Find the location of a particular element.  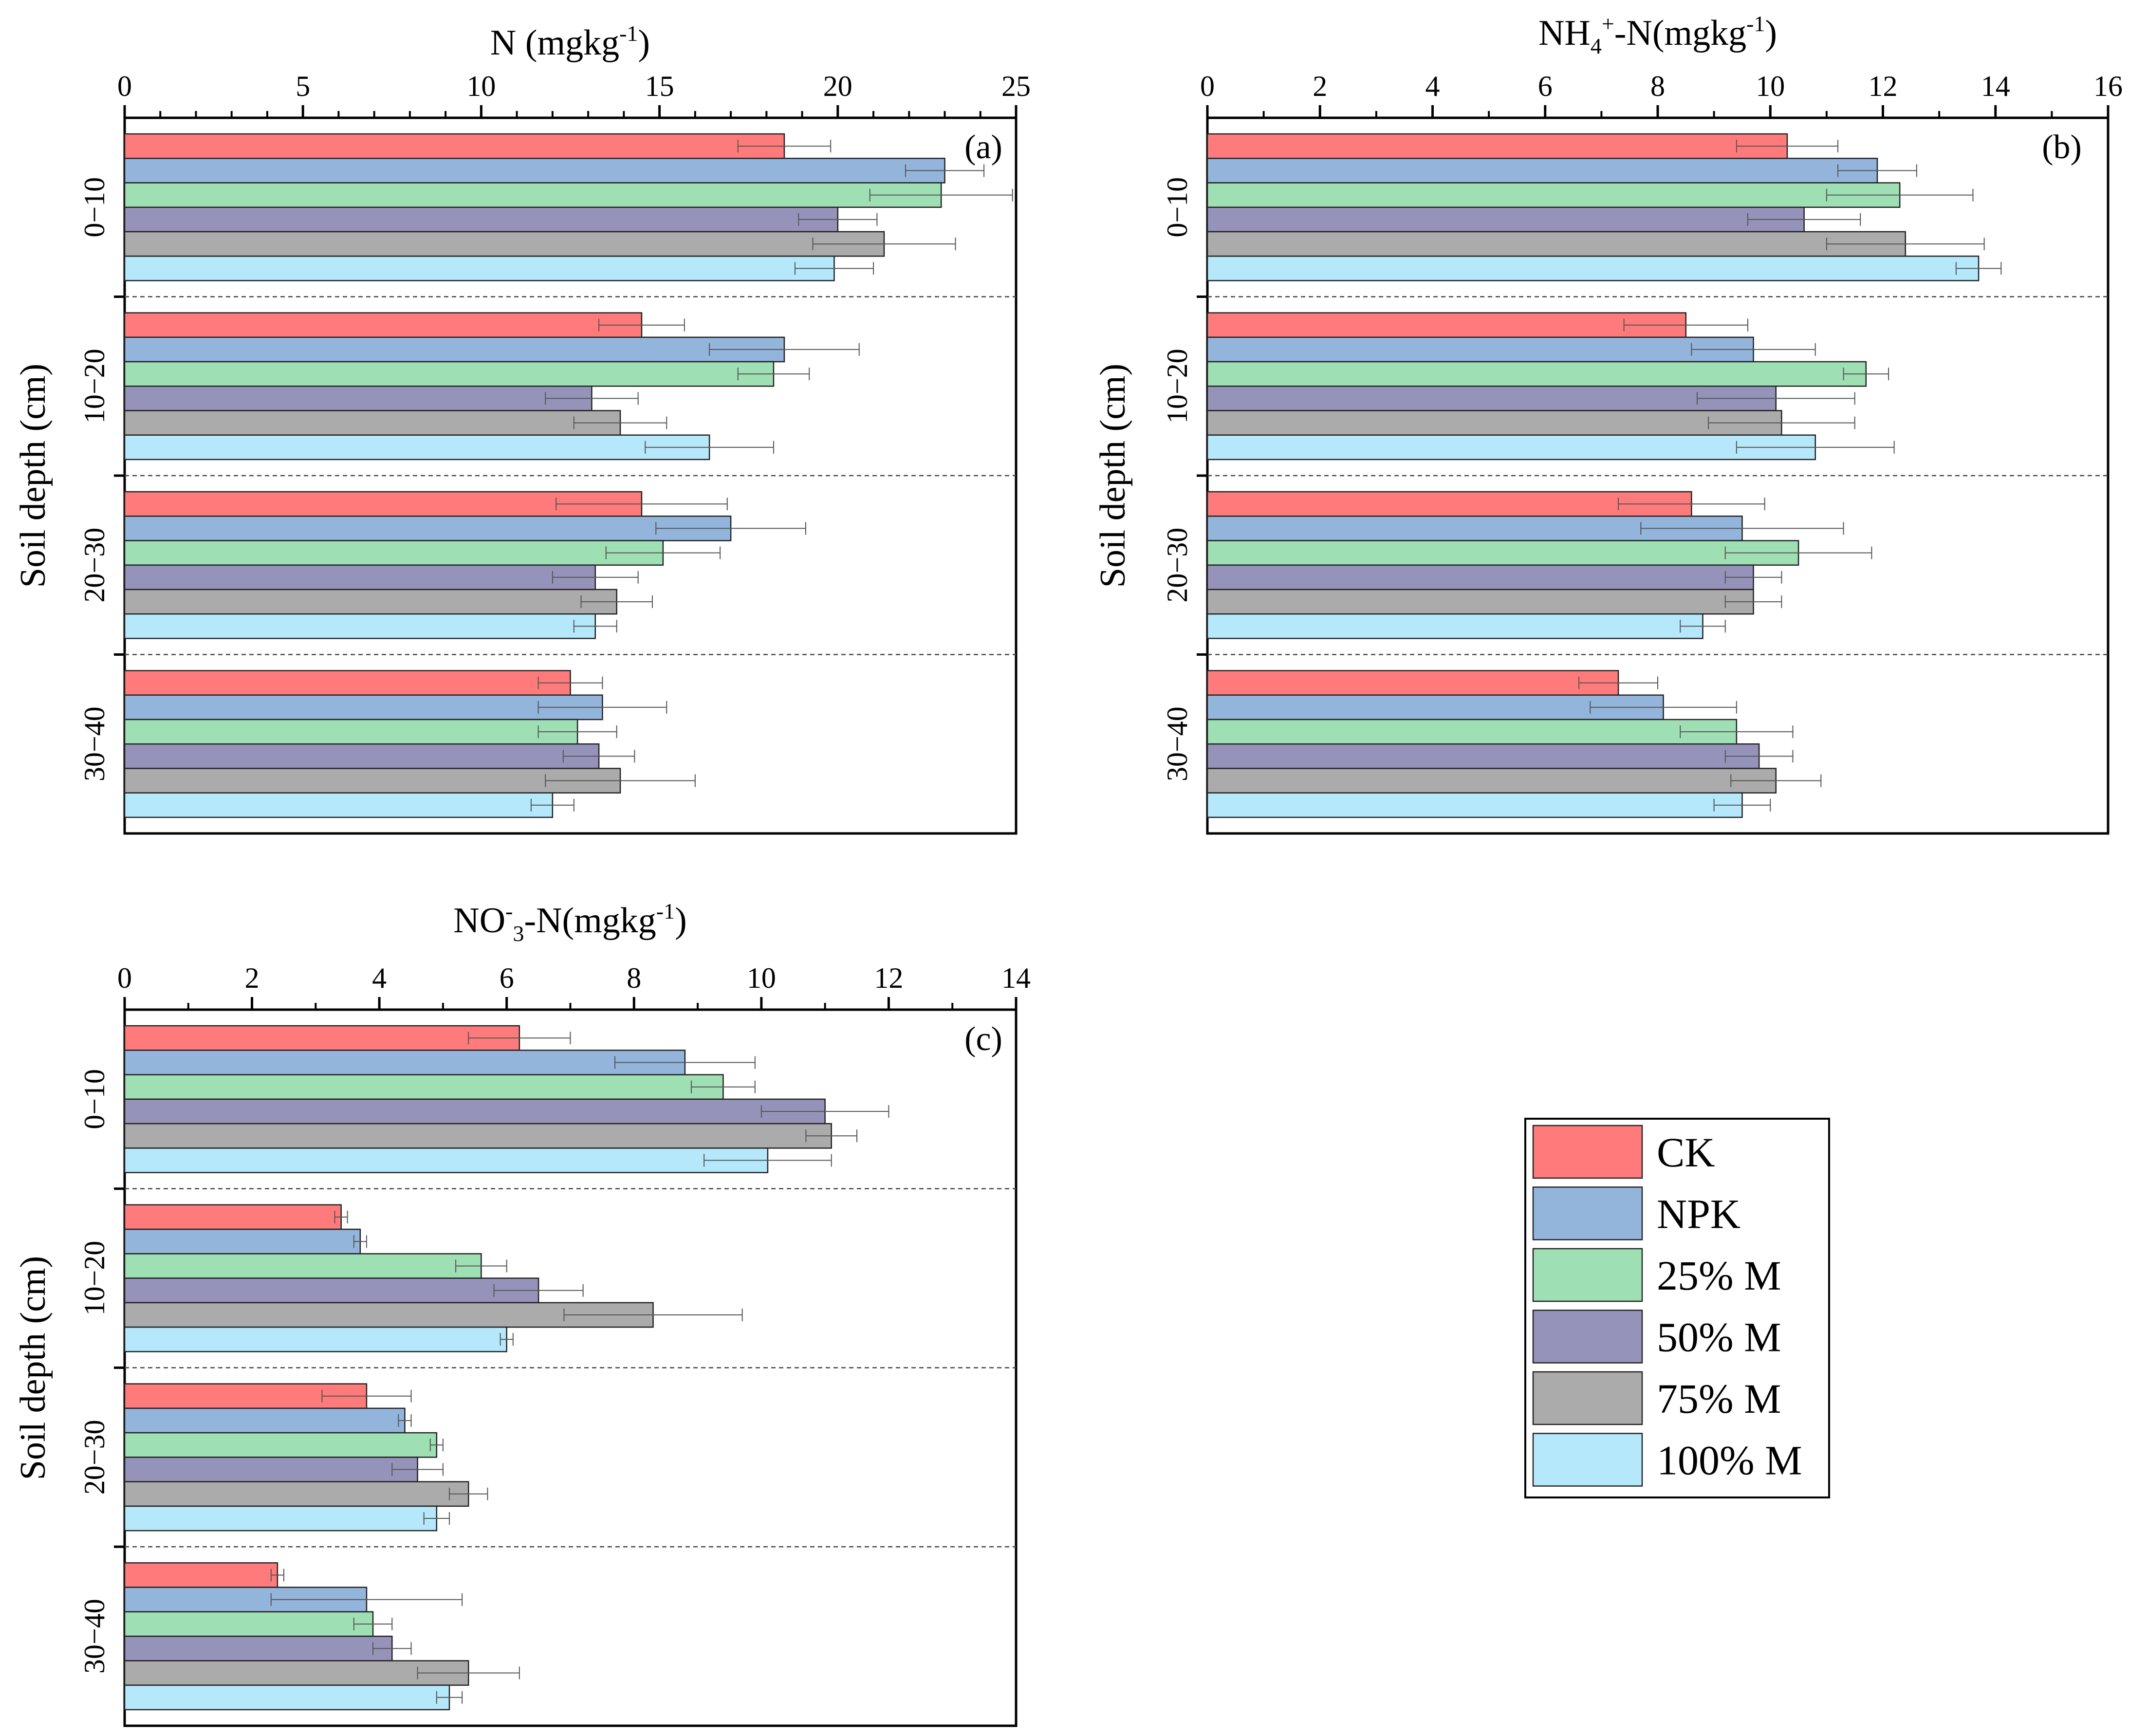

legend-label: 50% M is located at coordinates (1719, 1337).